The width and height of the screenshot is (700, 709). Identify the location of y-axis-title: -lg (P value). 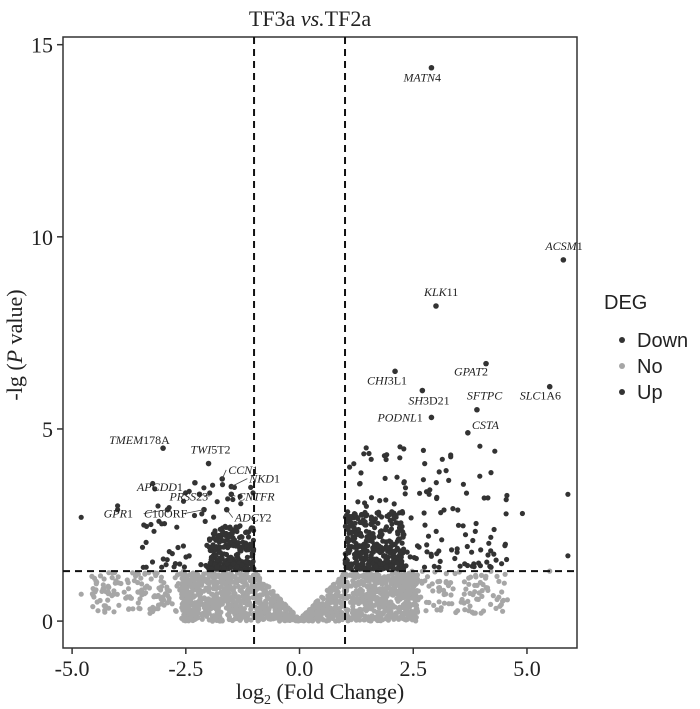
(14, 344).